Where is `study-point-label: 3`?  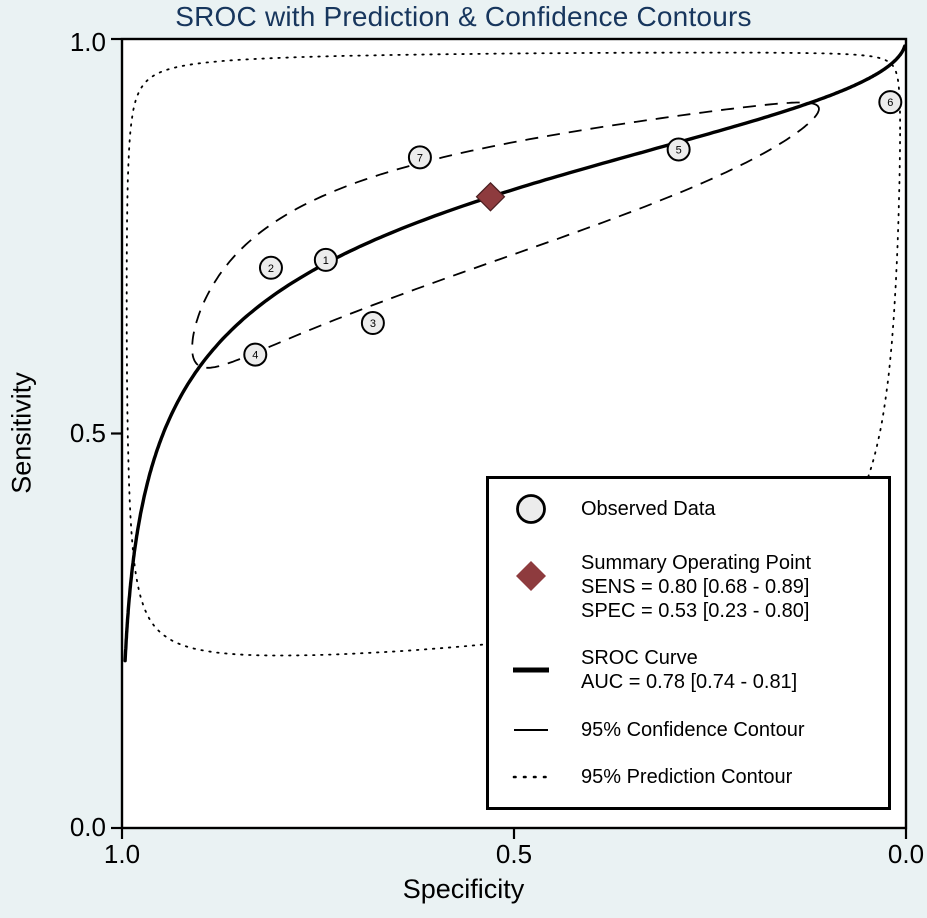 study-point-label: 3 is located at coordinates (373, 324).